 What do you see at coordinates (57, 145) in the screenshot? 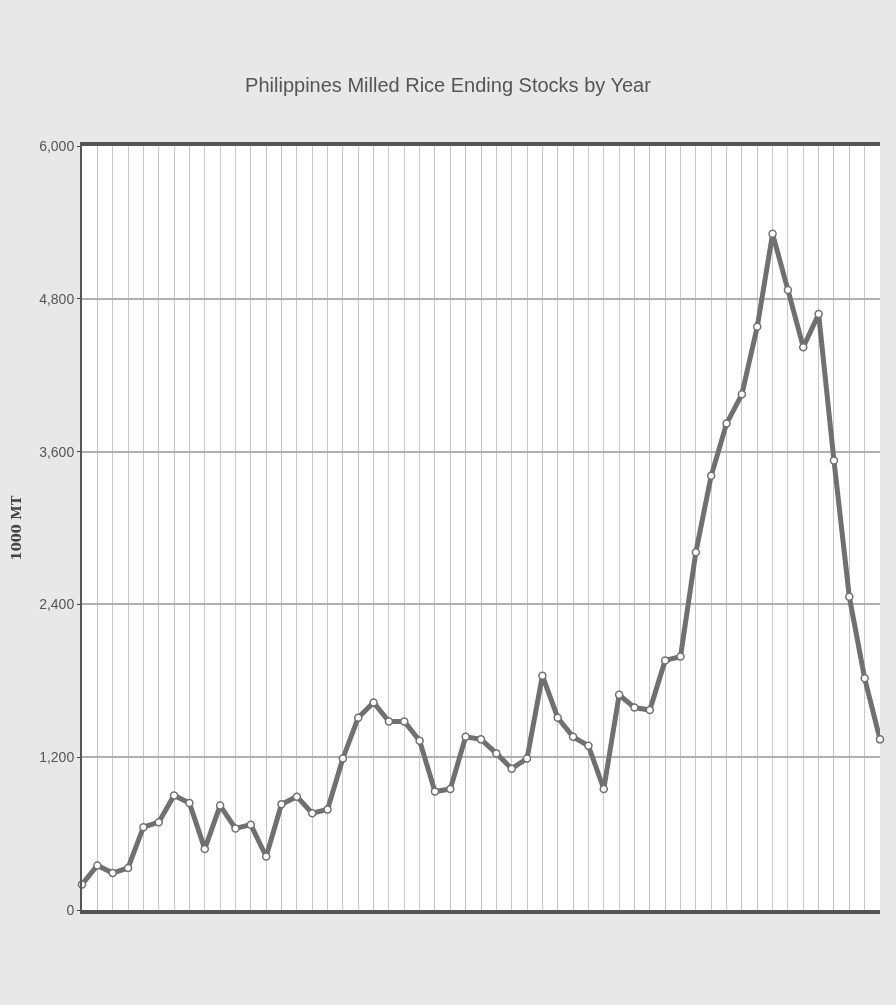
I see `y-tick-label: 6,000` at bounding box center [57, 145].